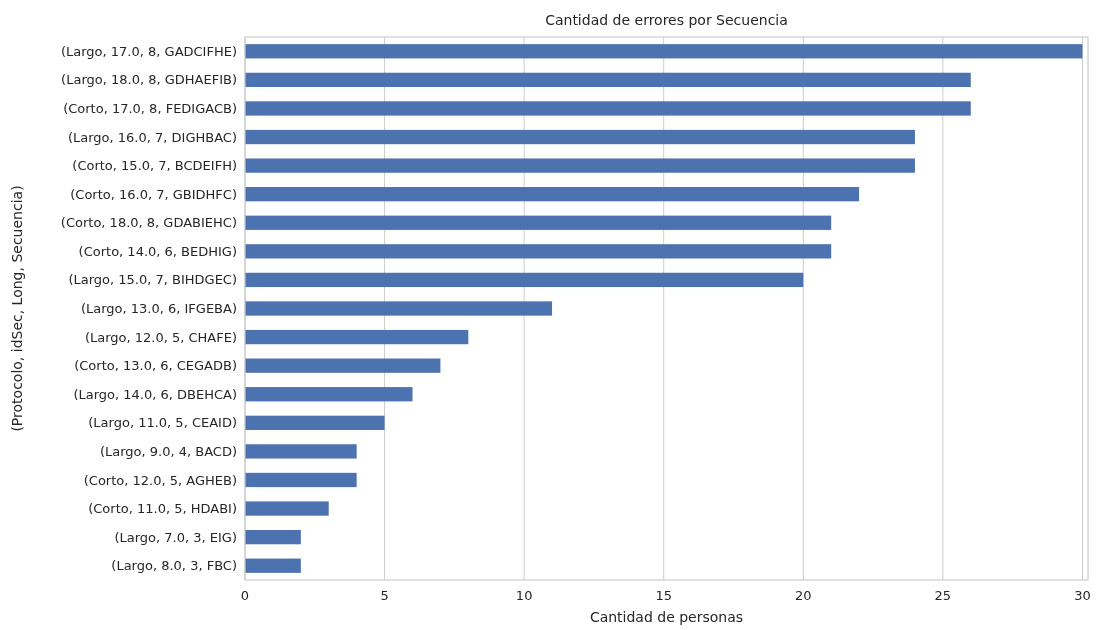  Describe the element at coordinates (160, 480) in the screenshot. I see `y-tick-label: (Corto, 12.0, 5, AGHEB)` at that location.